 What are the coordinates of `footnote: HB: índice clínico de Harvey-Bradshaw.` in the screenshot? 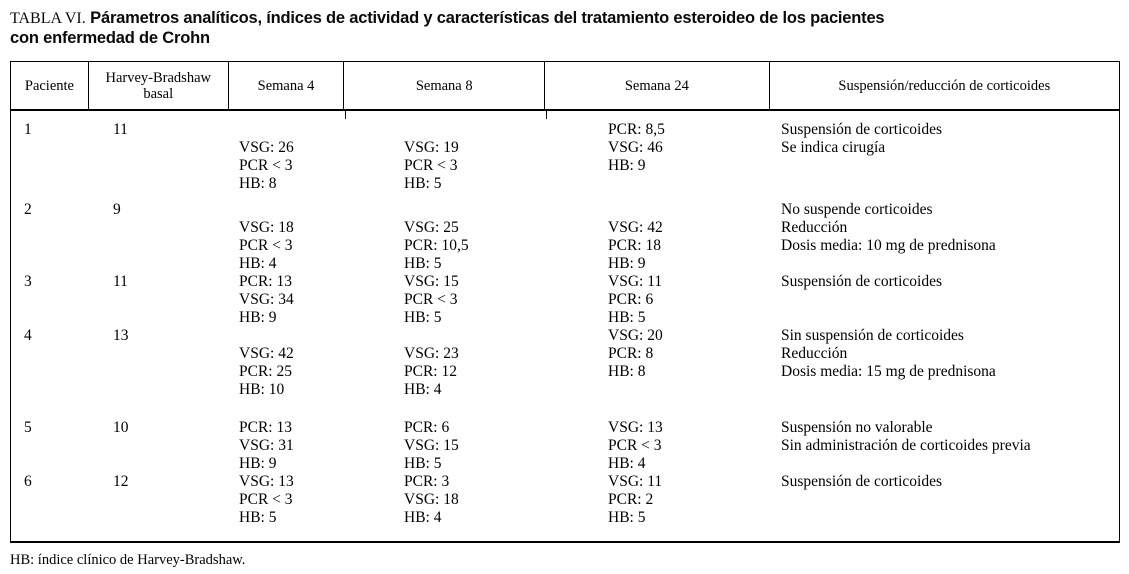 It's located at (128, 560).